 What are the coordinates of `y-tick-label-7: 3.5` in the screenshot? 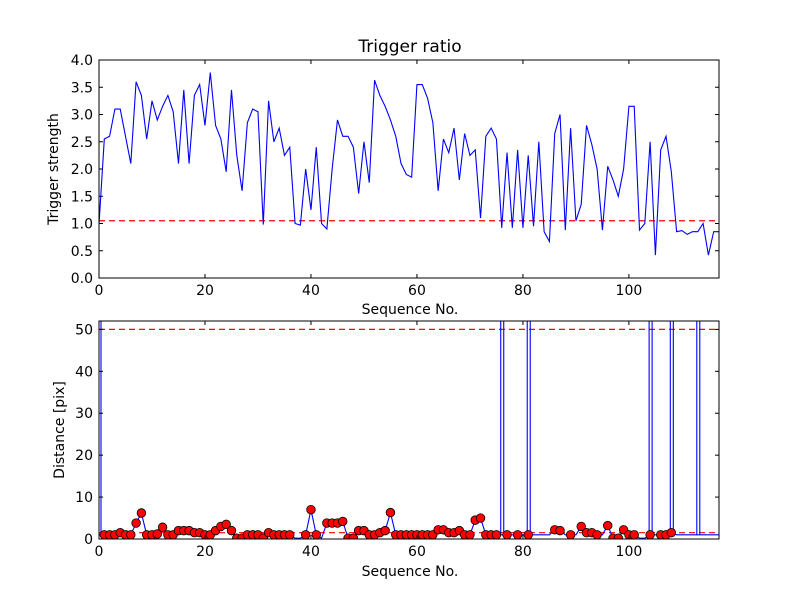 It's located at (82, 88).